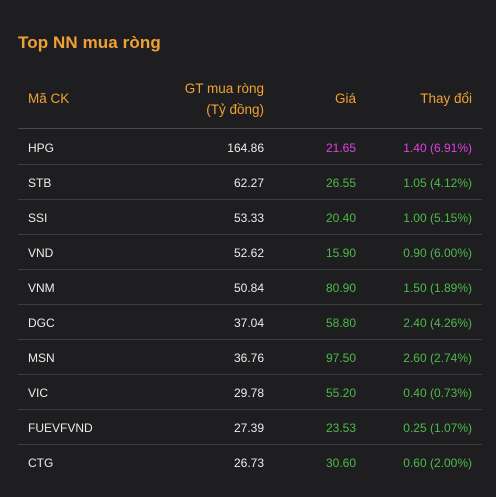  What do you see at coordinates (446, 98) in the screenshot?
I see `header-change: Thay đổi` at bounding box center [446, 98].